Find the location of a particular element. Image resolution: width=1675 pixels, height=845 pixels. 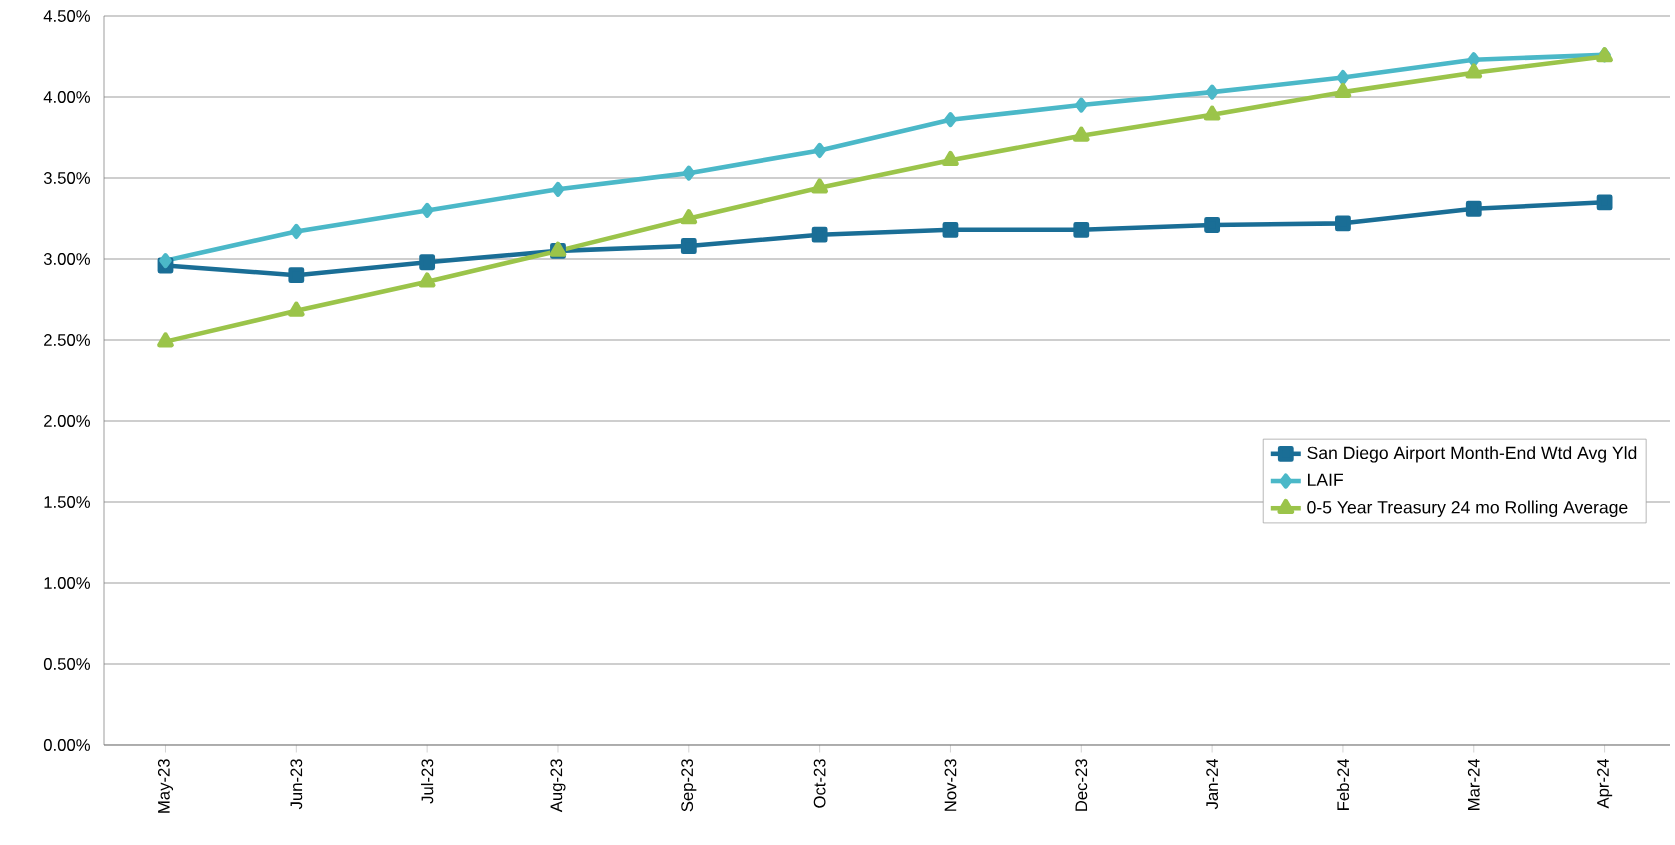

y-tick-label: 3.50% is located at coordinates (66, 178).